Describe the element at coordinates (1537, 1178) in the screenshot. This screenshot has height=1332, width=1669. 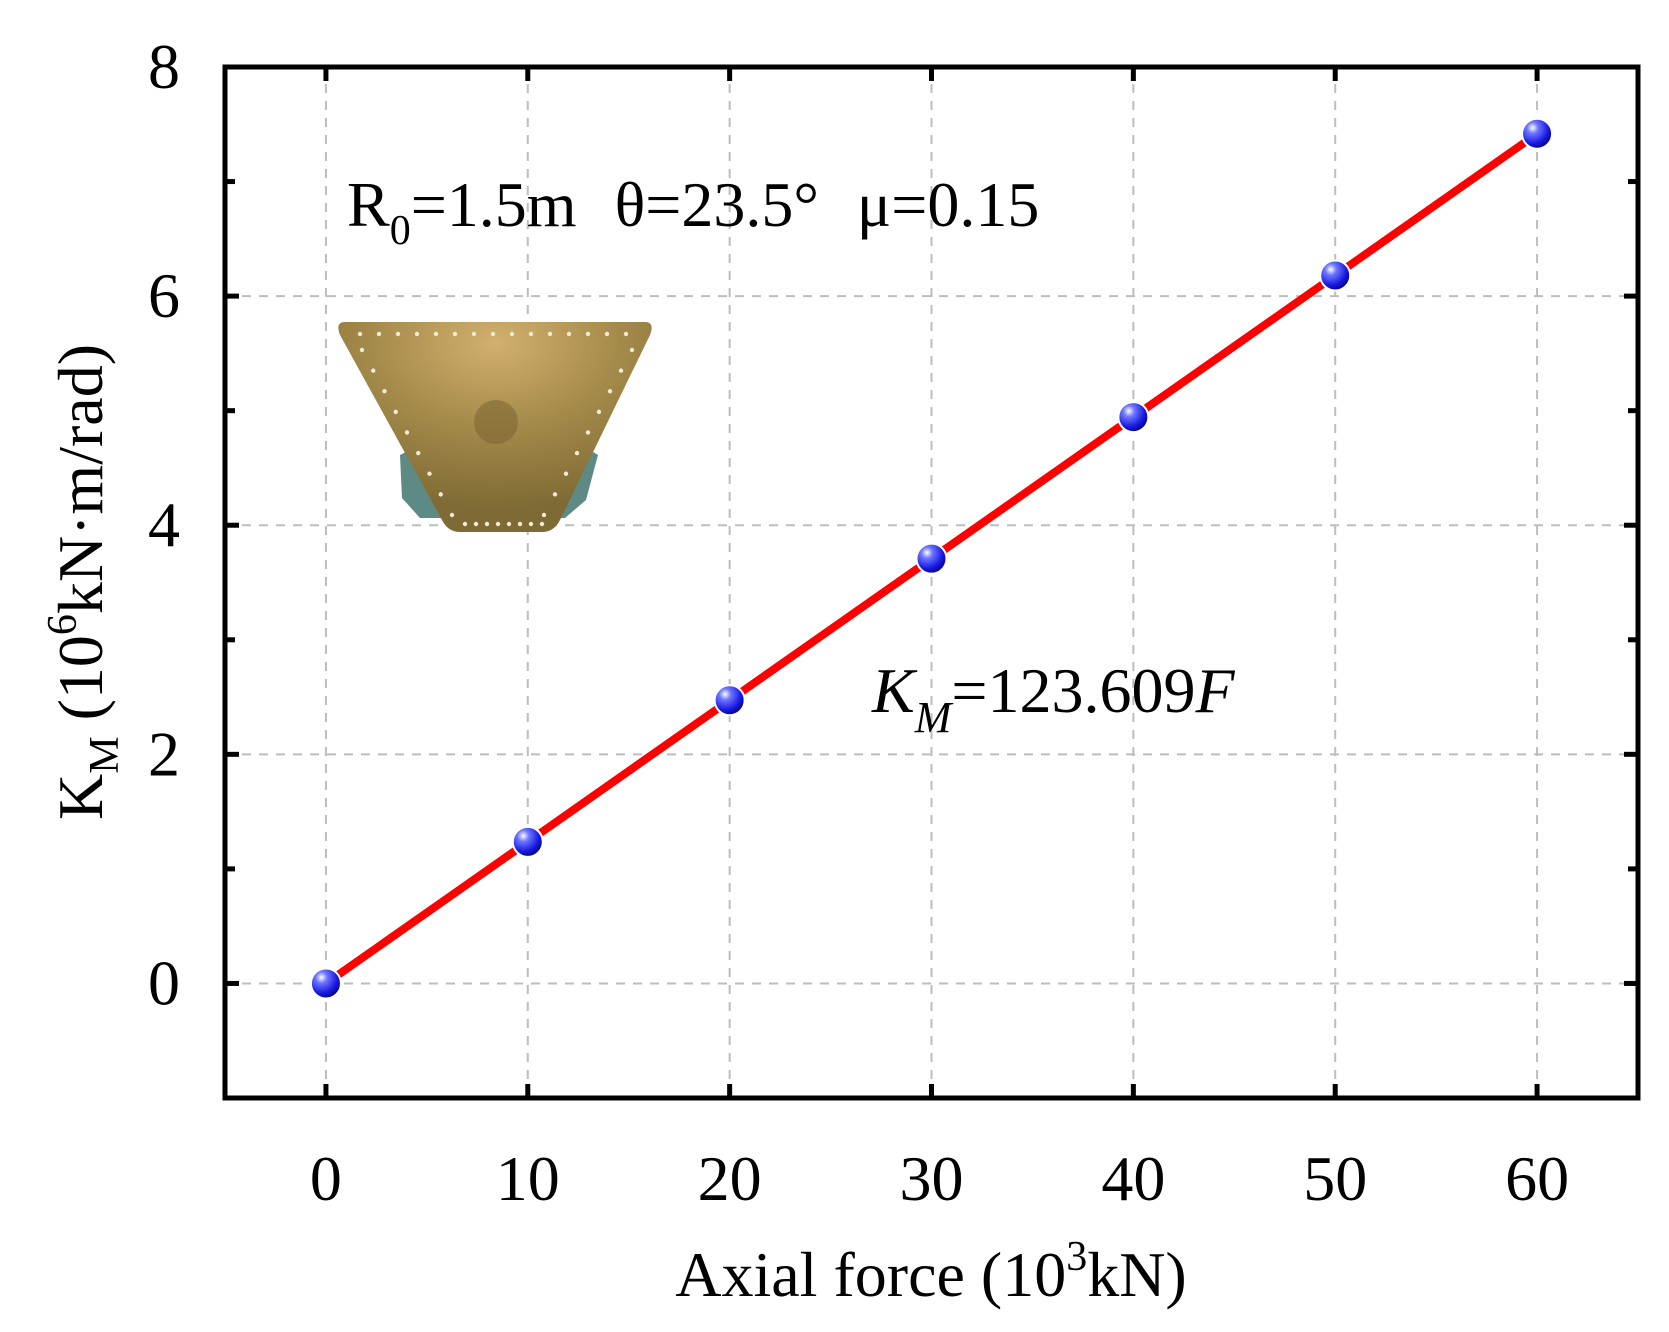
I see `x-tick-label: 60` at that location.